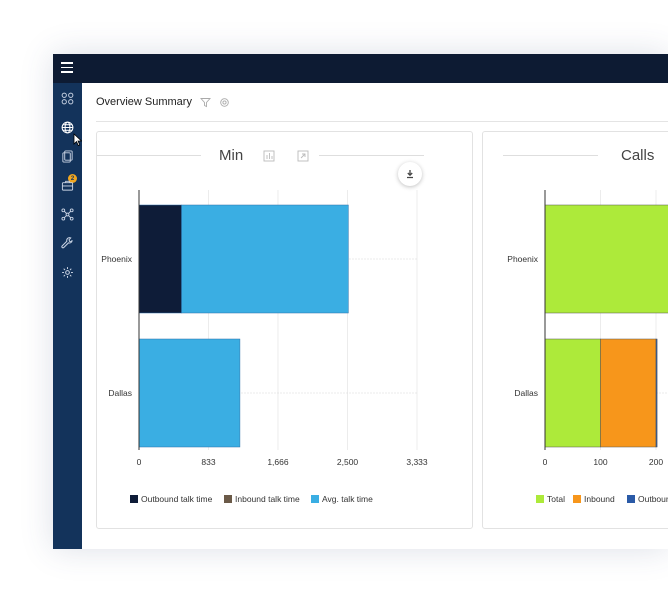  Describe the element at coordinates (278, 462) in the screenshot. I see `x-tick-label: 1,666` at that location.